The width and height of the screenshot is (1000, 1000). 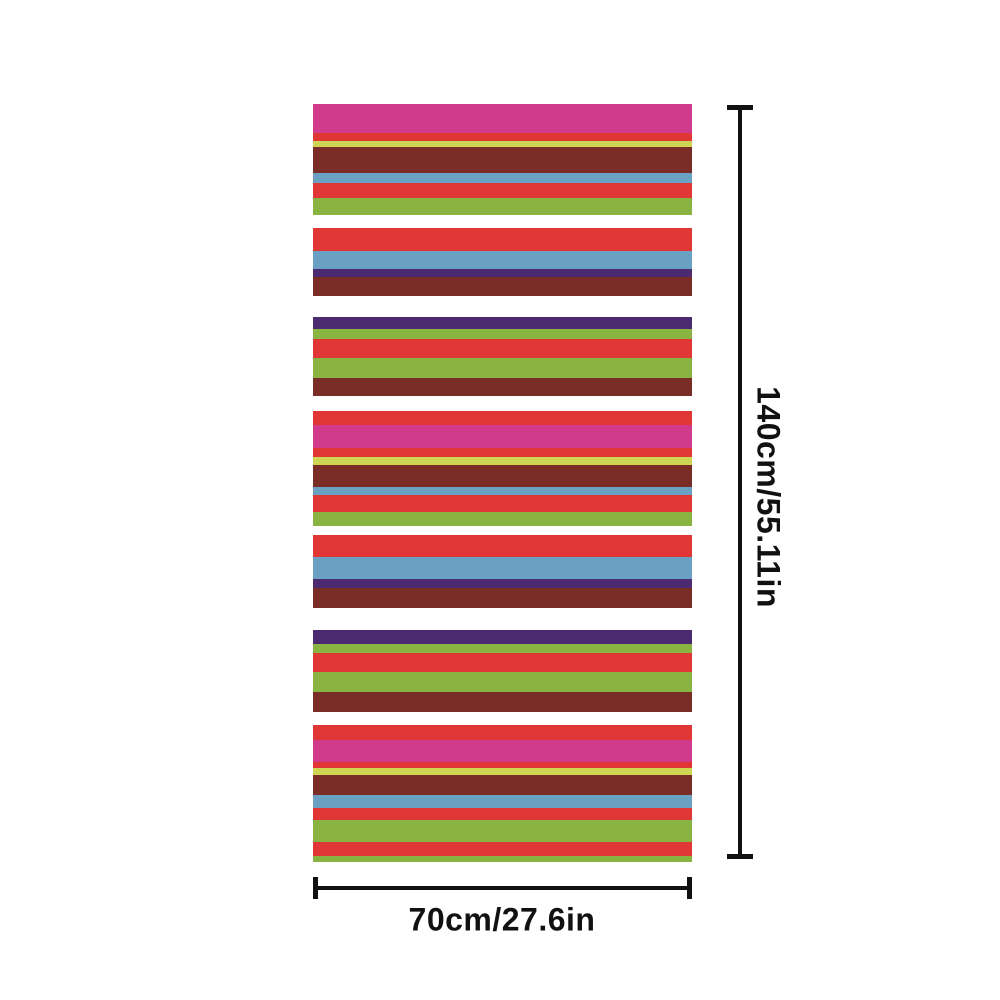 I want to click on height-label: 140cm/55.11in, so click(x=768, y=497).